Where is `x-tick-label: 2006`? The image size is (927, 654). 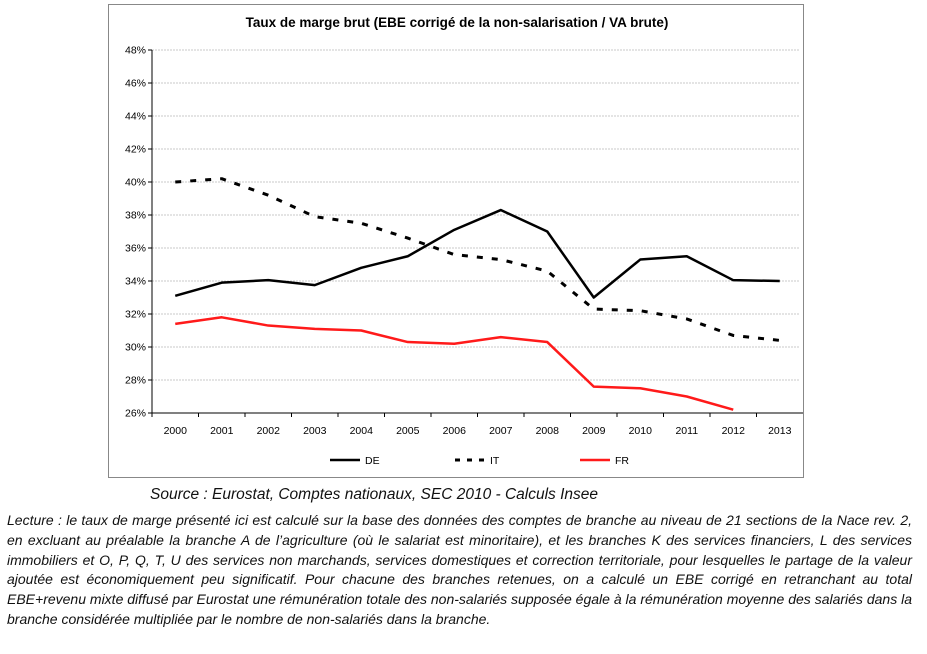
x-tick-label: 2006 is located at coordinates (455, 431).